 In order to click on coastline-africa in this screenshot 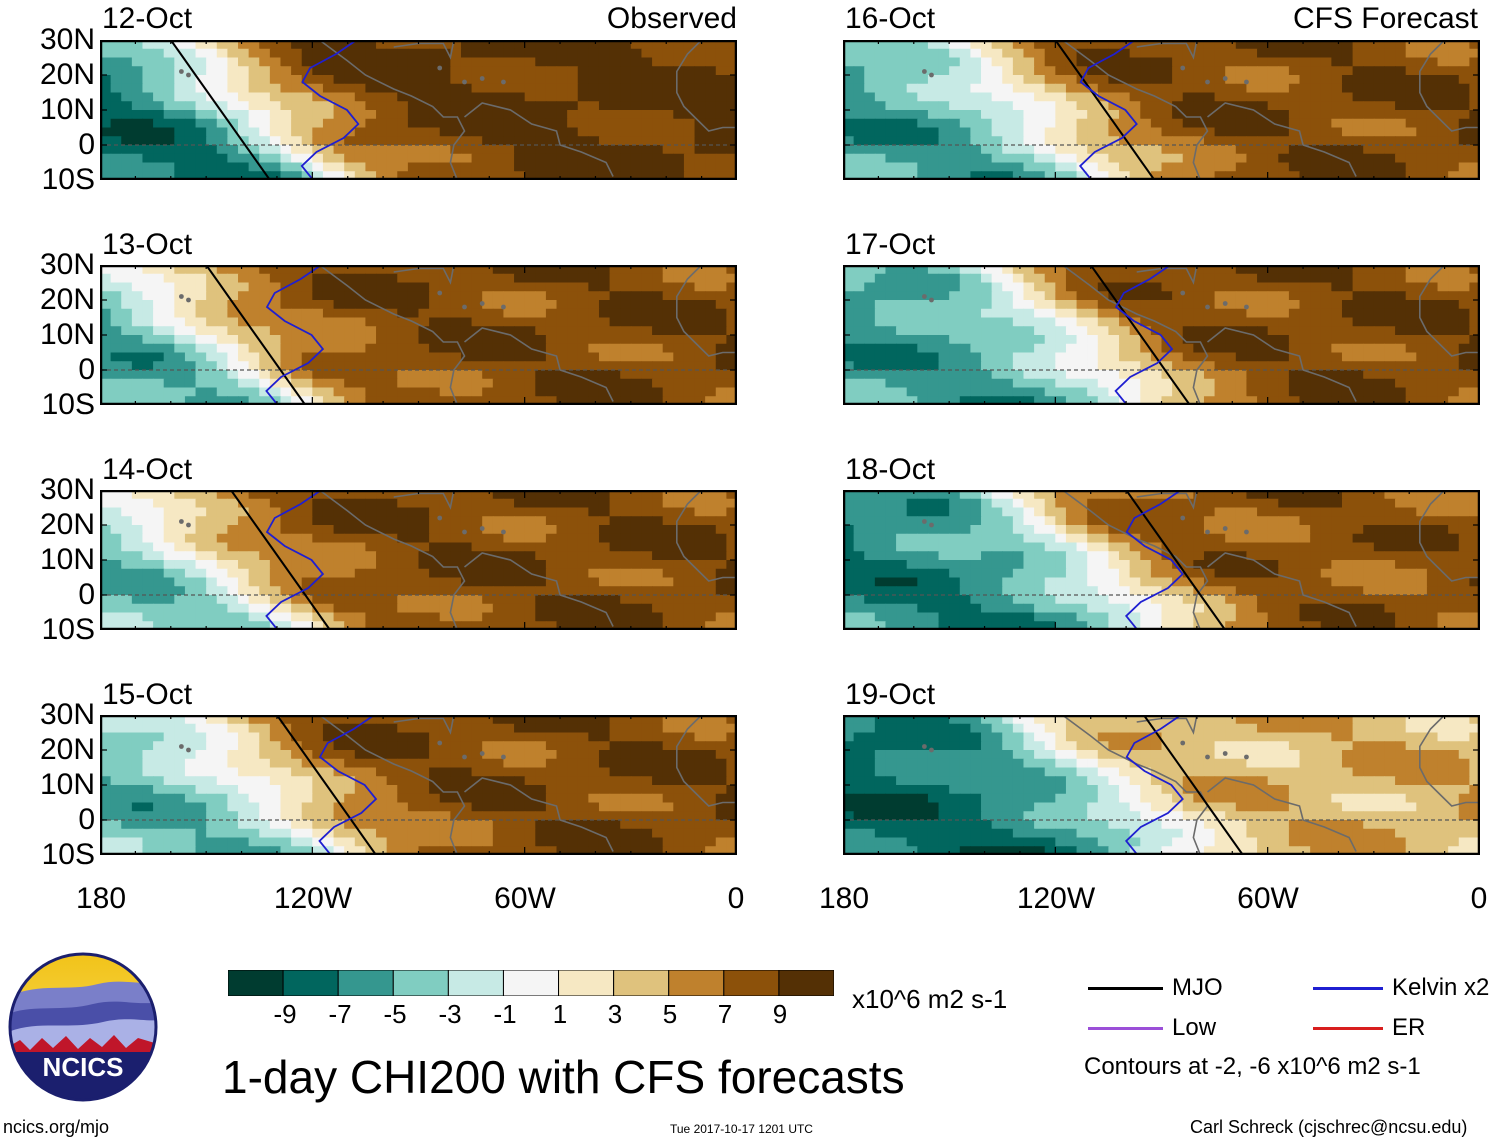, I will do `click(706, 311)`.